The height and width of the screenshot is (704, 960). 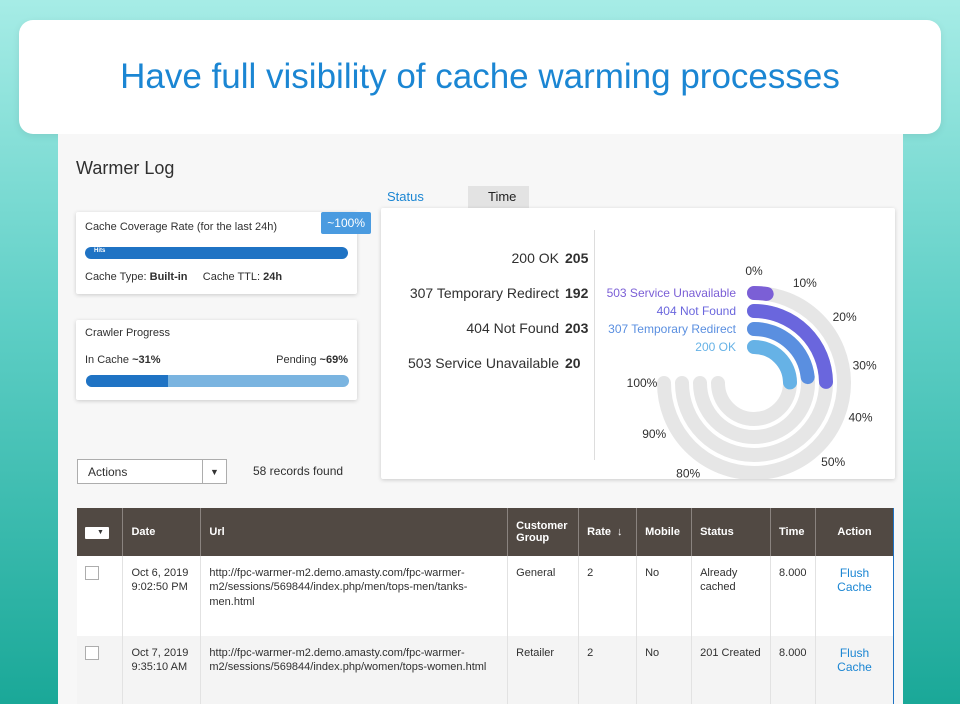 I want to click on status-code-count: 20, so click(x=573, y=363).